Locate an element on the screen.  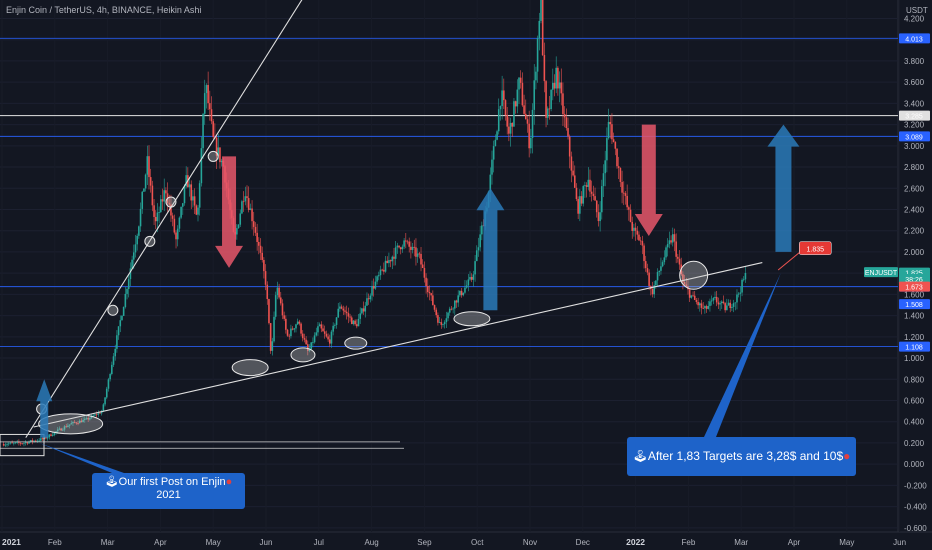
note-first-post: 🕹Our first Post on Enjin● 2021 is located at coordinates (168, 491).